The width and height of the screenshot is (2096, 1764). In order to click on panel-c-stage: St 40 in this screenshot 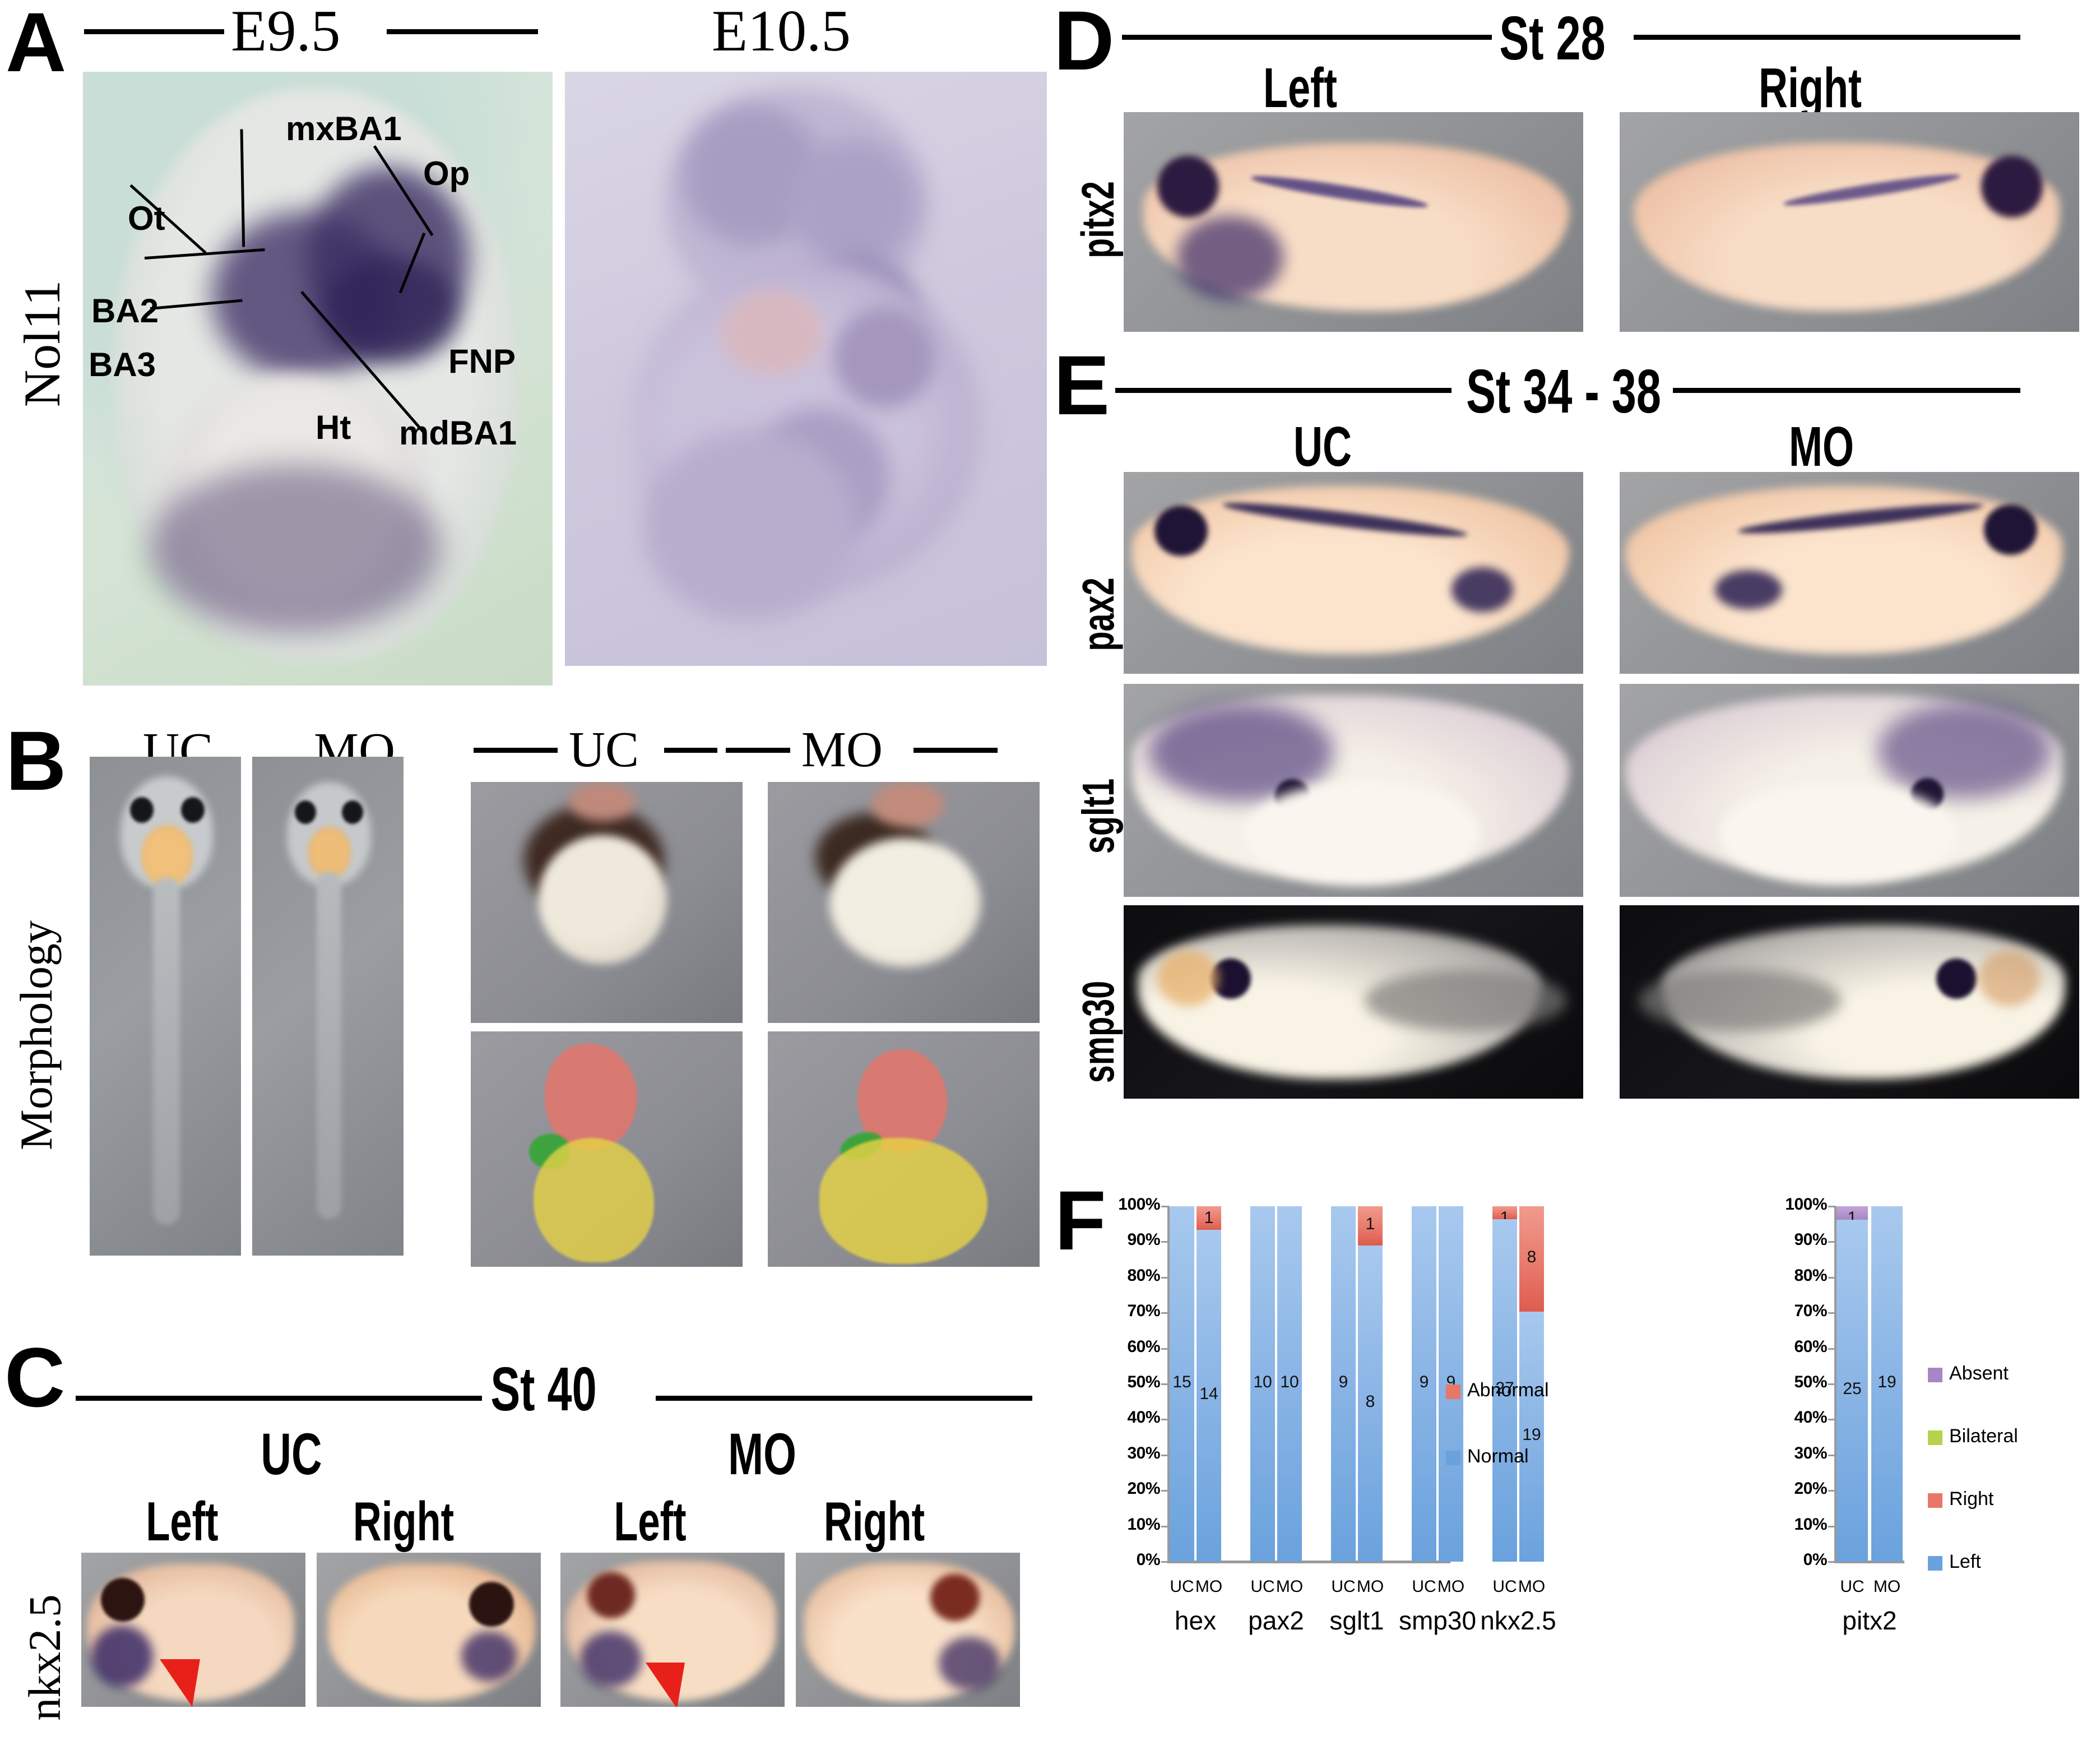, I will do `click(543, 1389)`.